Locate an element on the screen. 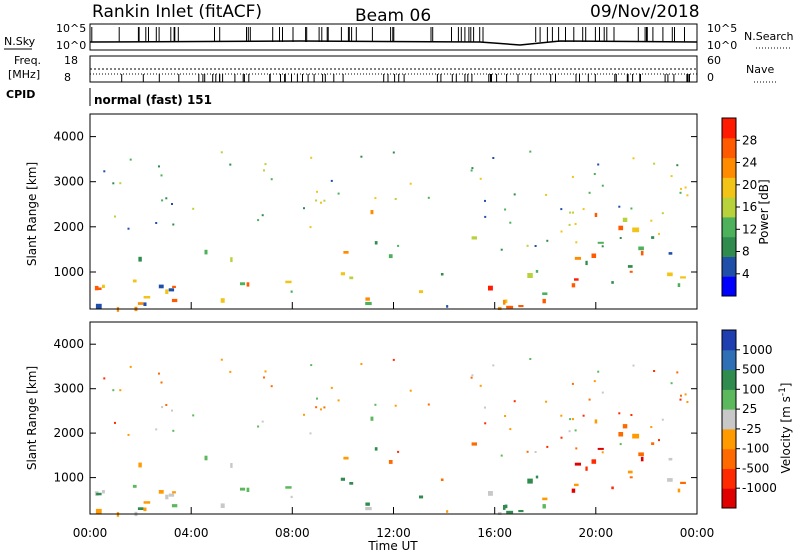 The height and width of the screenshot is (554, 800). y-tick-label: 3000 is located at coordinates (68, 182).